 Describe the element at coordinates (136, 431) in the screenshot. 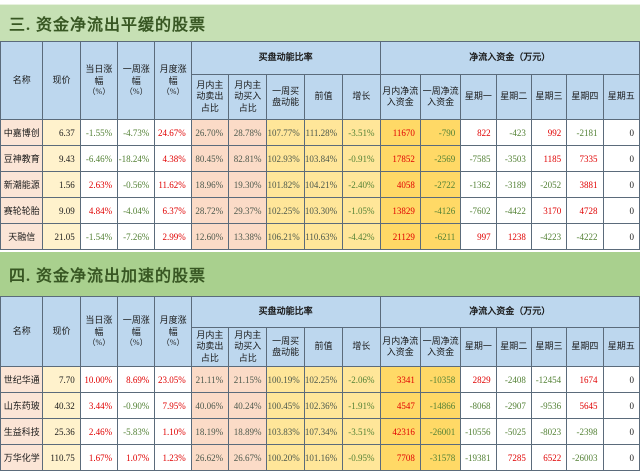

I see `cell-week: -5.83%` at that location.